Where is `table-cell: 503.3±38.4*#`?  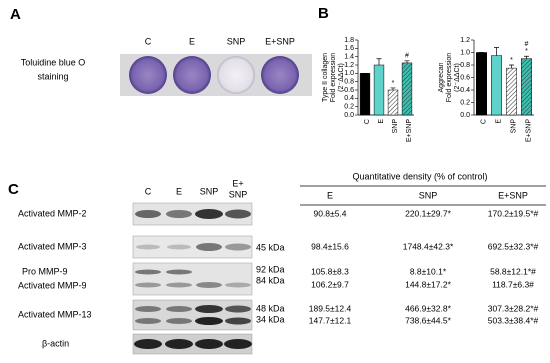
table-cell: 503.3±38.4*# is located at coordinates (513, 320).